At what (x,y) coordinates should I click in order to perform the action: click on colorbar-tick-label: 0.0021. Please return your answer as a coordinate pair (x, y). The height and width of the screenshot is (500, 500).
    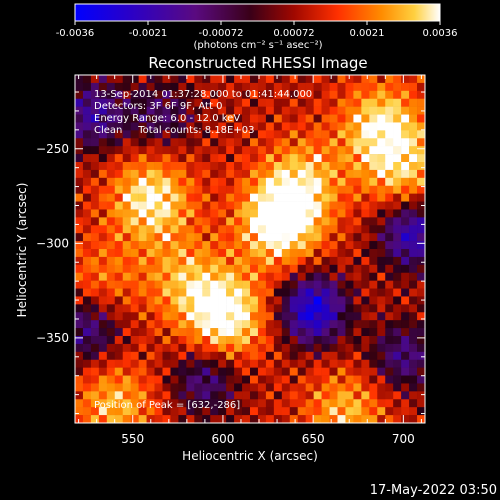
    Looking at the image, I should click on (367, 33).